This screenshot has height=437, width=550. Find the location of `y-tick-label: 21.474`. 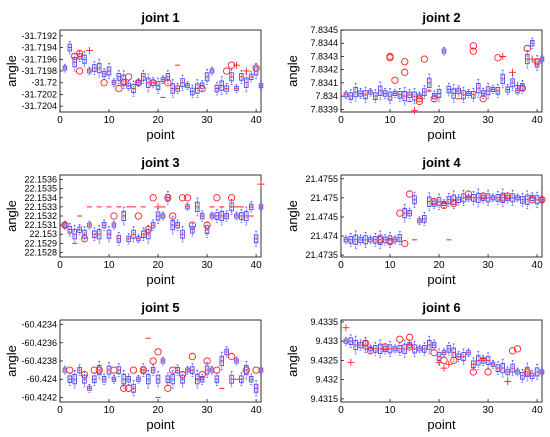

y-tick-label: 21.474 is located at coordinates (324, 236).